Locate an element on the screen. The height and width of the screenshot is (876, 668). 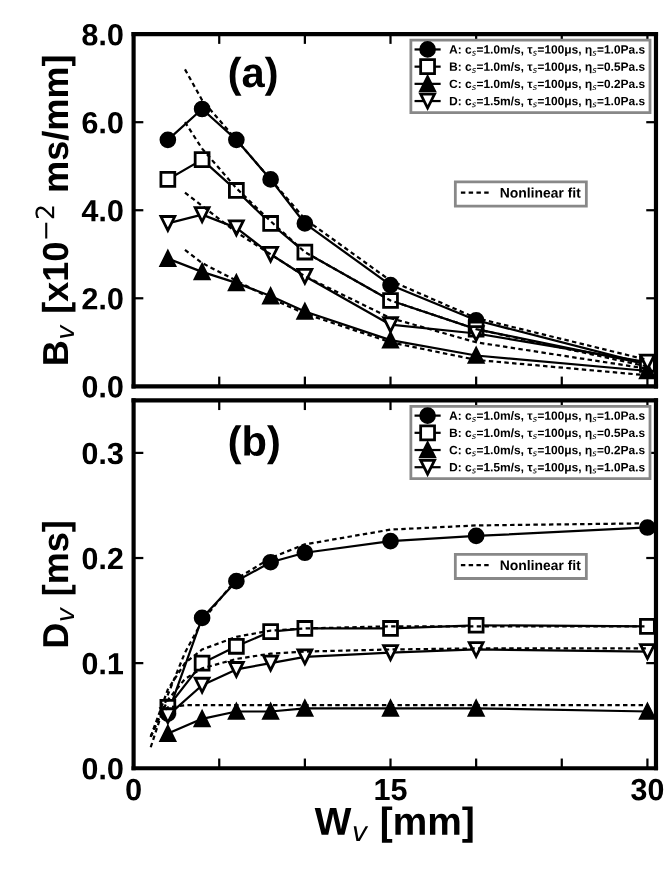
y-tick-label: 0.1 is located at coordinates (103, 663).